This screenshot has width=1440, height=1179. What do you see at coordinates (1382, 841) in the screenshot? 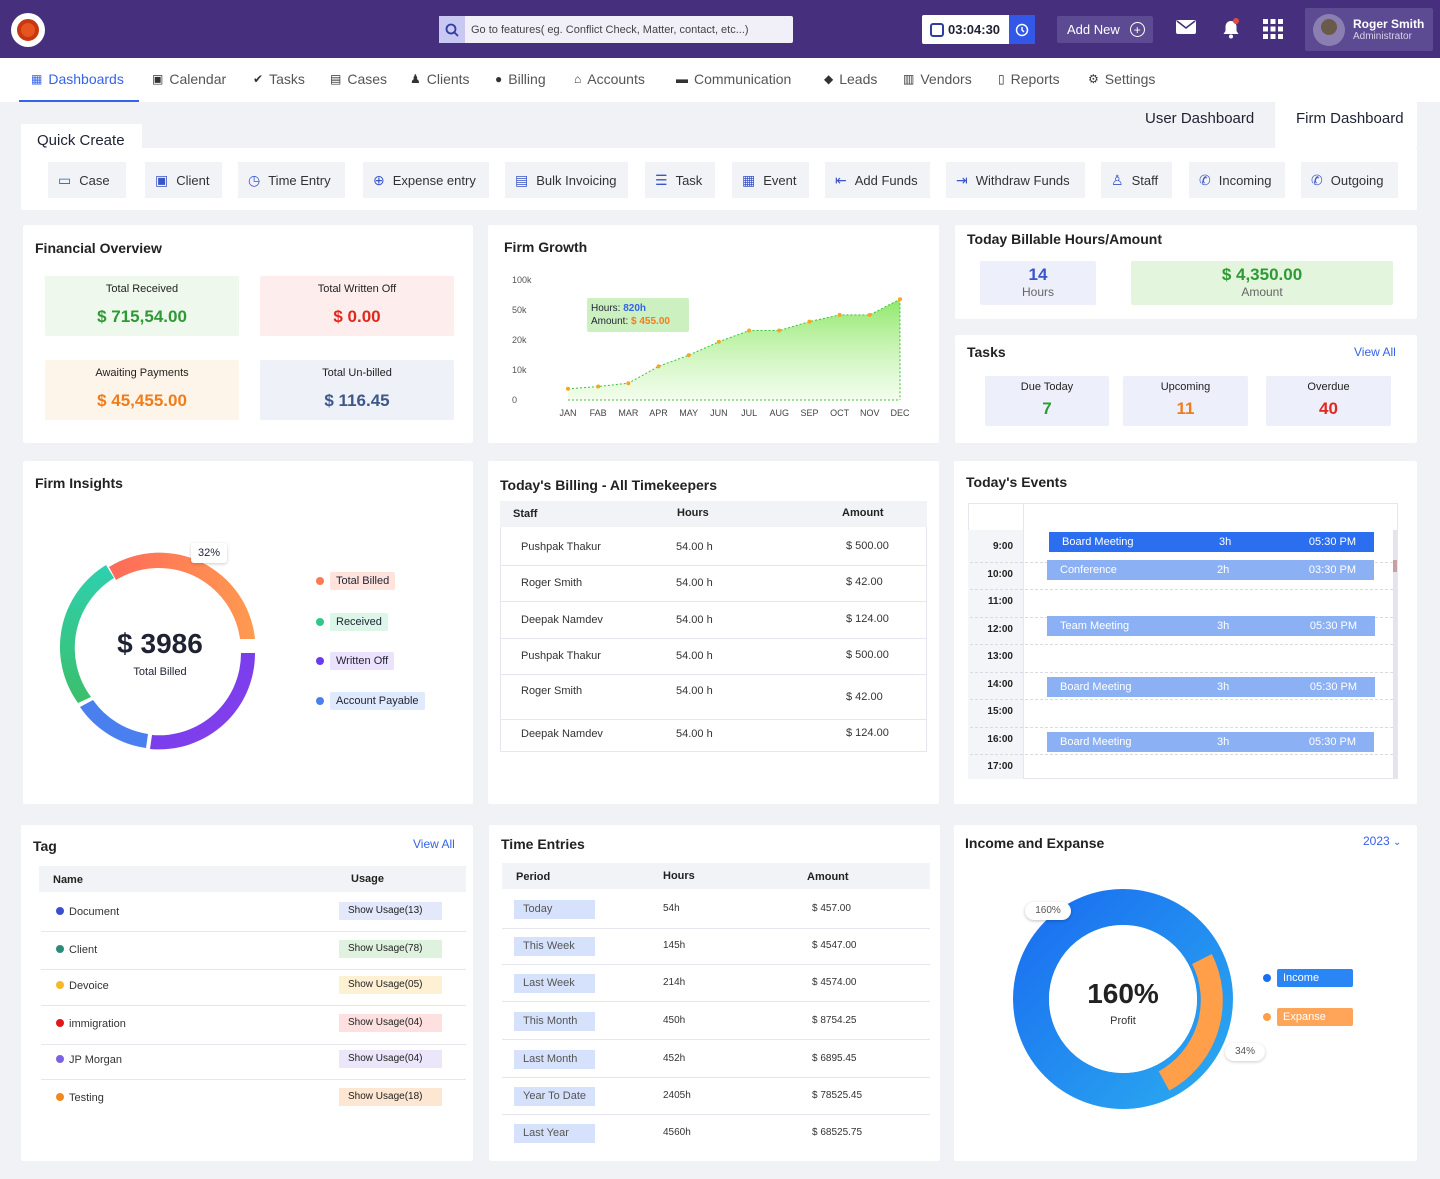
I see `year-selector: 2023 ⌄` at bounding box center [1382, 841].